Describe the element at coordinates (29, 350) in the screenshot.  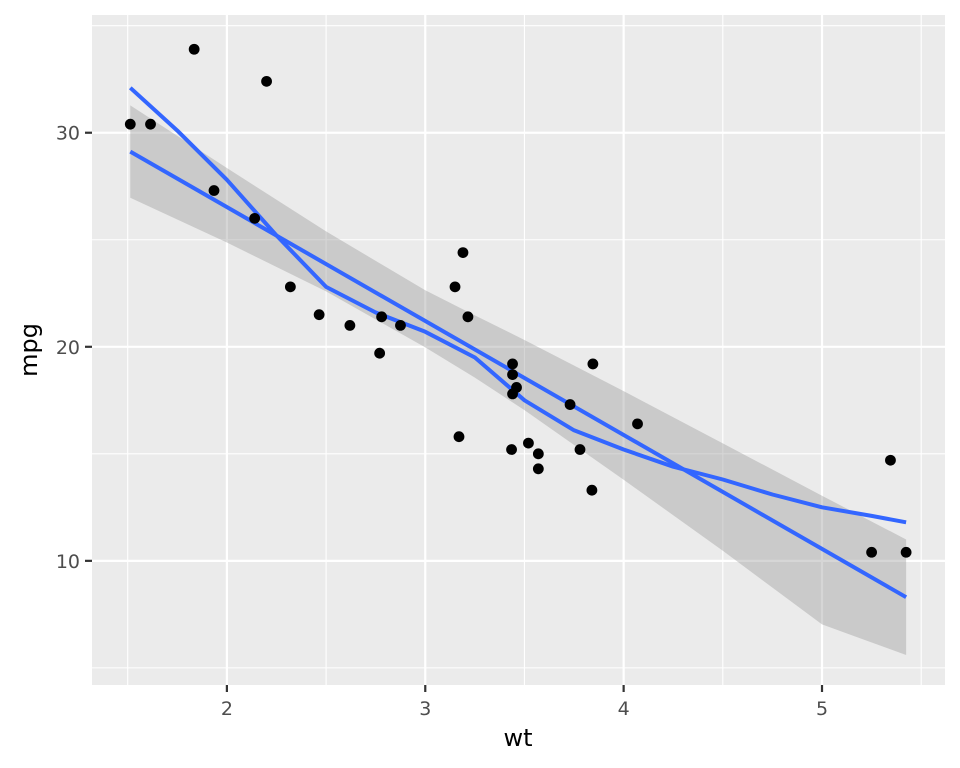
I see `y-axis-title: mpg` at that location.